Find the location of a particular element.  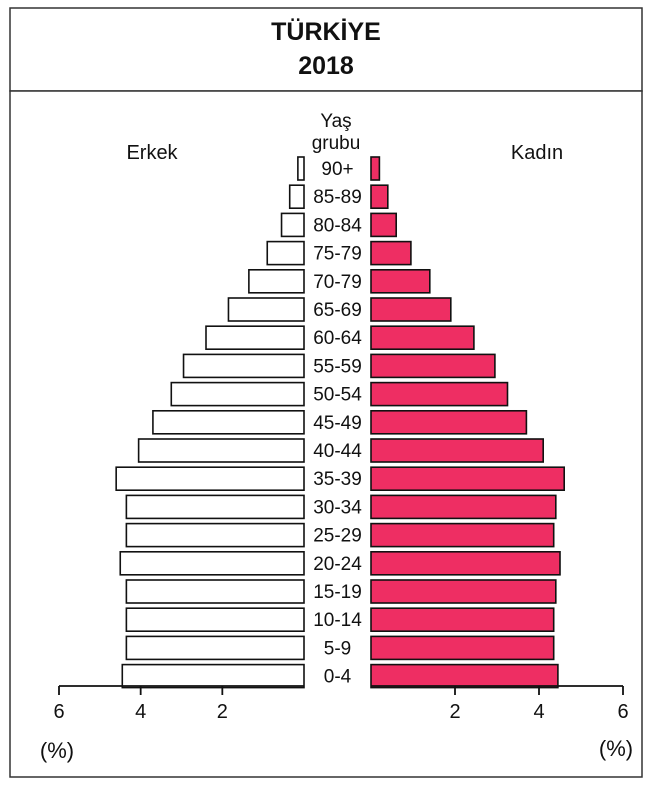

age-label-55-59: 55-59 is located at coordinates (337, 366).